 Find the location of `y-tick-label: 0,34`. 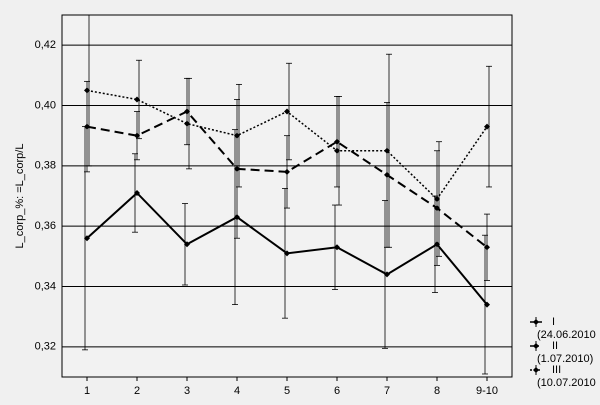

y-tick-label: 0,34 is located at coordinates (45, 286).